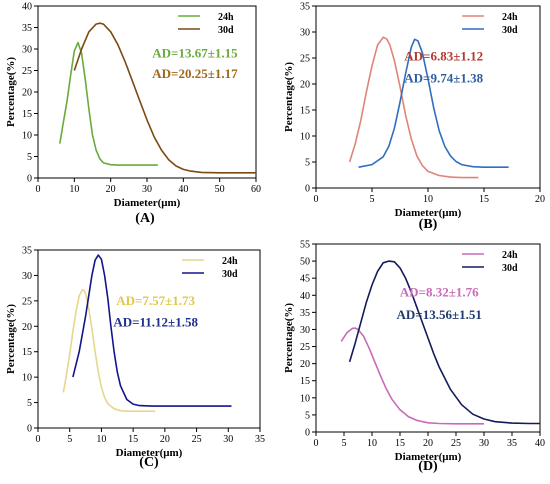 The image size is (550, 484). I want to click on panel-label: (D), so click(428, 466).